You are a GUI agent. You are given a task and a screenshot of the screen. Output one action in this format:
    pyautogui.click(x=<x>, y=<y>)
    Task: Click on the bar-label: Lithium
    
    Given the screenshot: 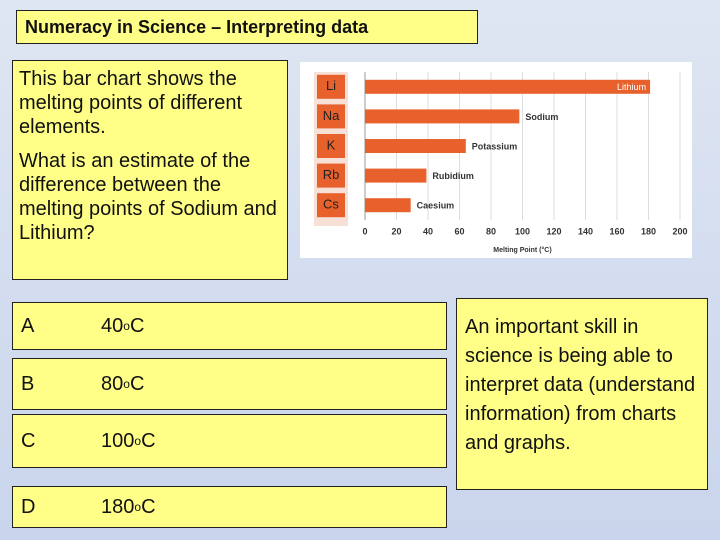 What is the action you would take?
    pyautogui.click(x=631, y=87)
    